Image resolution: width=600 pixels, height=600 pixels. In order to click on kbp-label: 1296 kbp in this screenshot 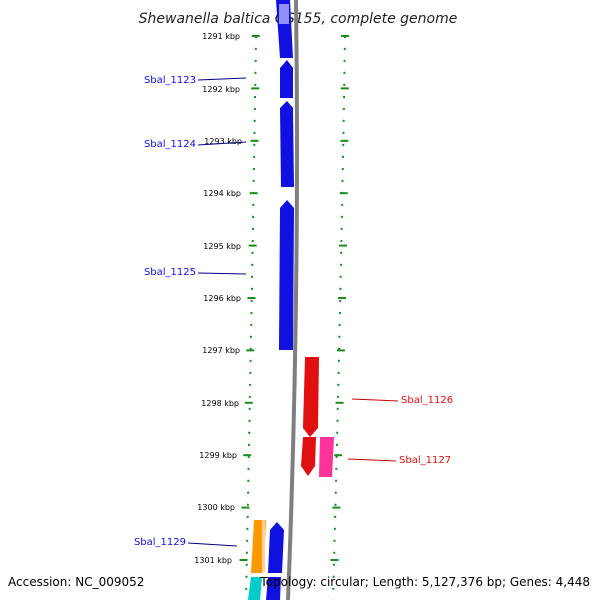, I will do `click(222, 298)`.